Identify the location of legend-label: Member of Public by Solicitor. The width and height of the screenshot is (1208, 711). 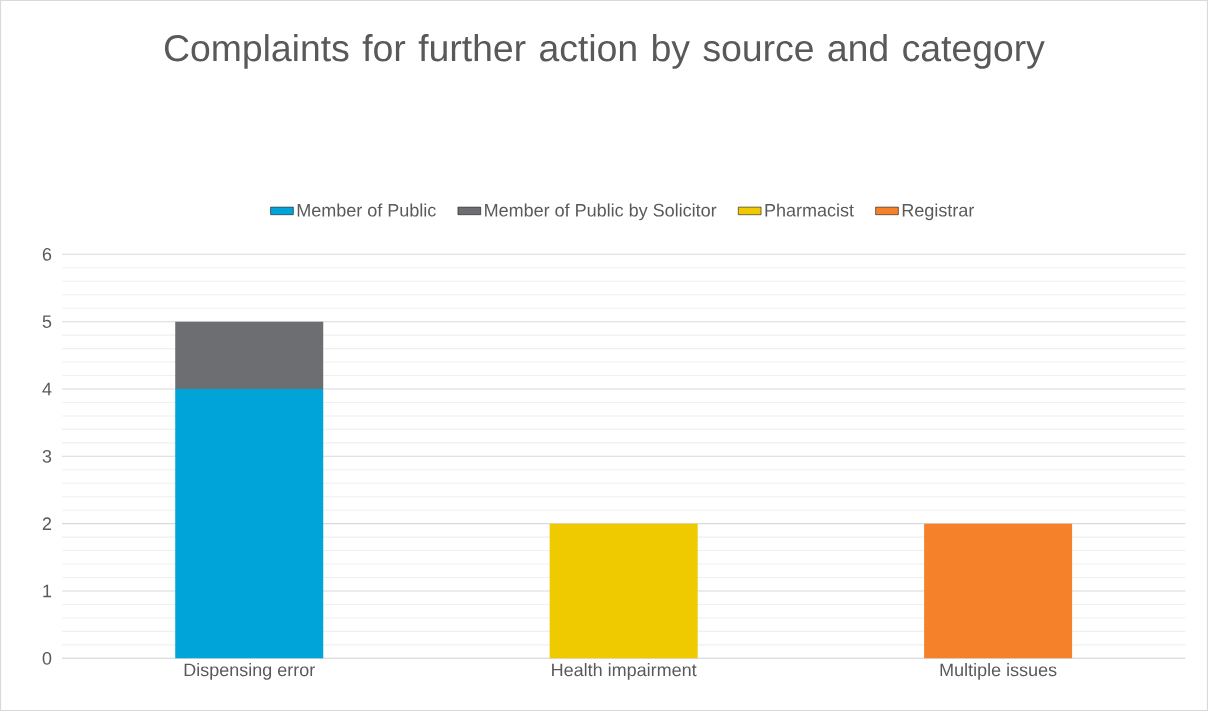
(601, 212).